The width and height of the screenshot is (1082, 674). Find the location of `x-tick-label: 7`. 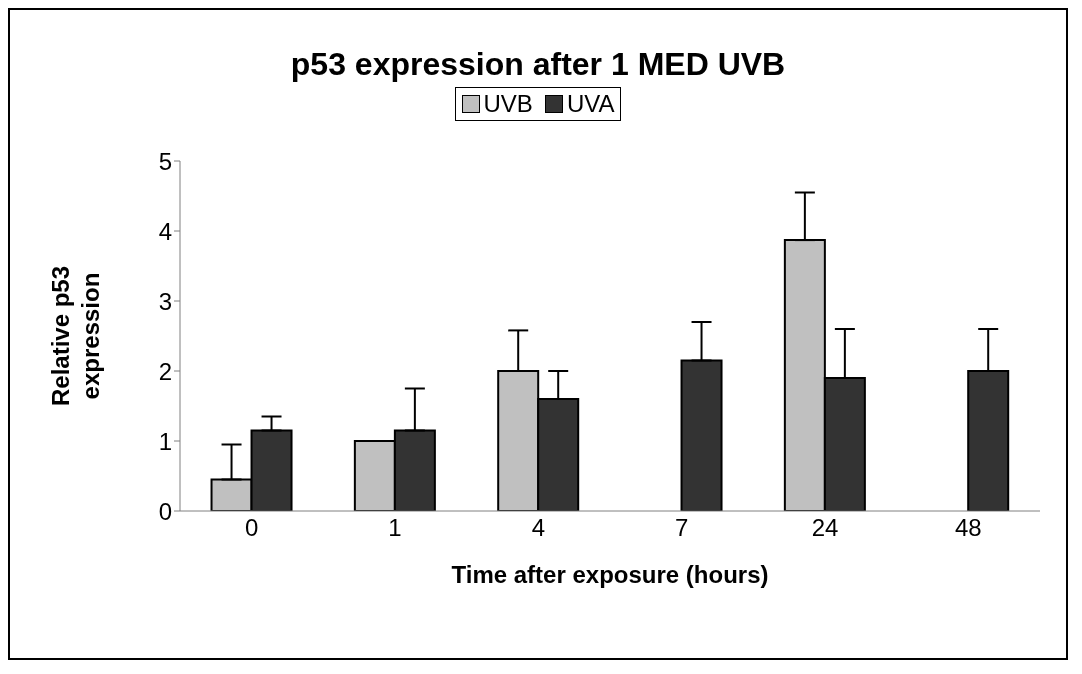

x-tick-label: 7 is located at coordinates (681, 528).